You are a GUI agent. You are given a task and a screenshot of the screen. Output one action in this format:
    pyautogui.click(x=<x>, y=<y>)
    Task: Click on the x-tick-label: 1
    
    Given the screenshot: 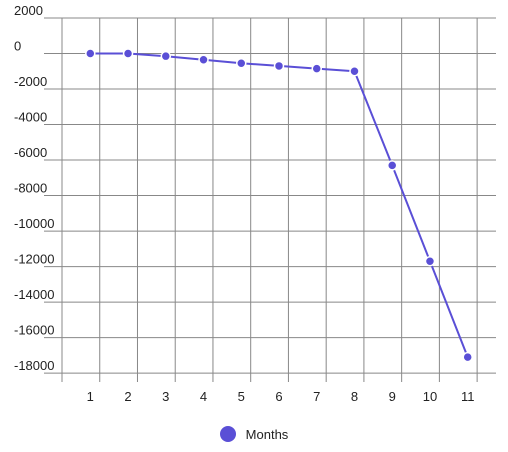 What is the action you would take?
    pyautogui.click(x=90, y=396)
    